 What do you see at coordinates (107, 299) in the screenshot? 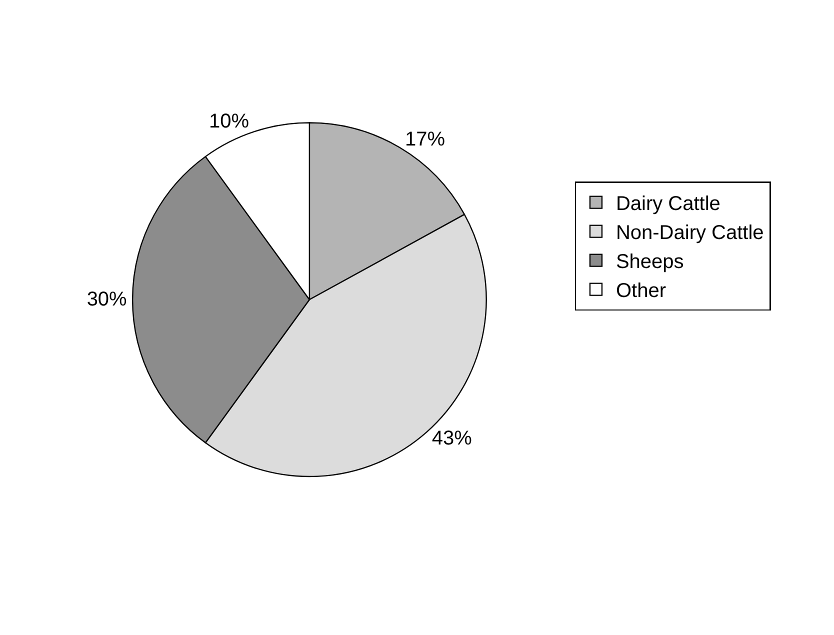
I see `data-label: 30%` at bounding box center [107, 299].